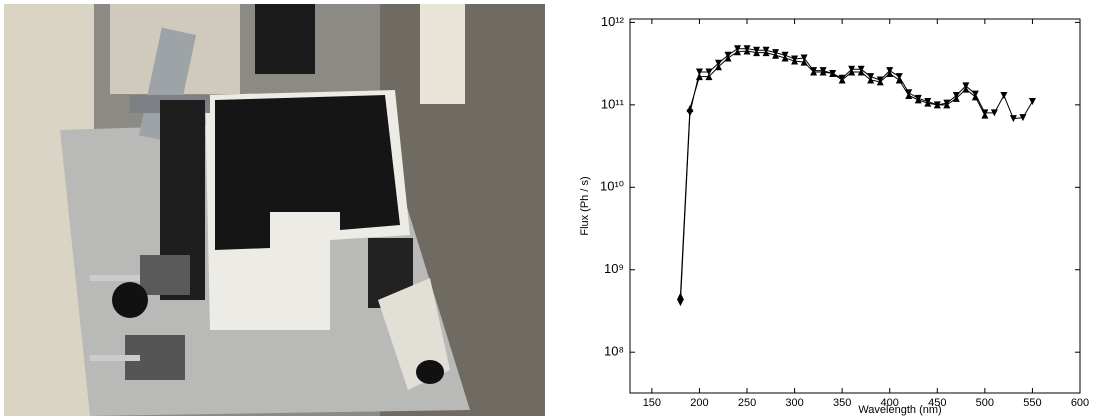 This screenshot has width=1096, height=420. Describe the element at coordinates (937, 403) in the screenshot. I see `x-tick-label: 450` at that location.